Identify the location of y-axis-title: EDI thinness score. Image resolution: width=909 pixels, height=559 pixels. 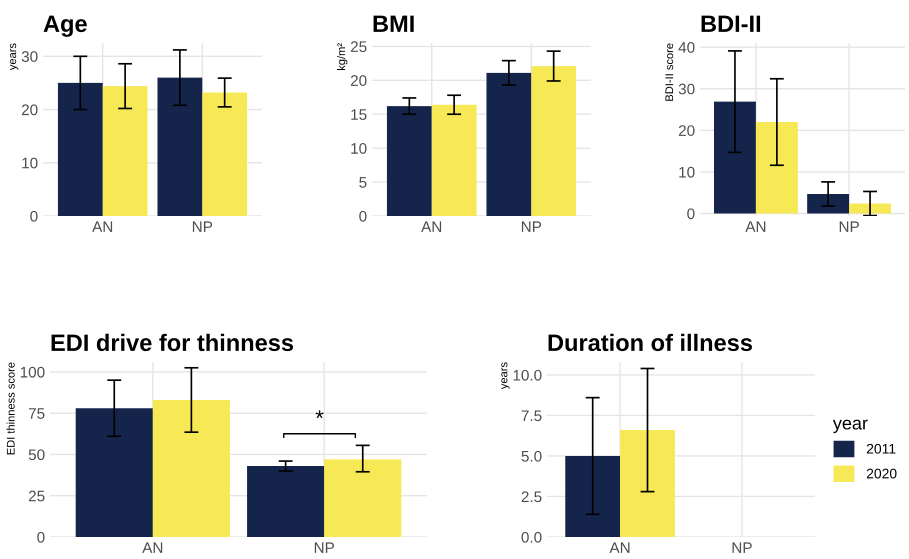
(10, 408).